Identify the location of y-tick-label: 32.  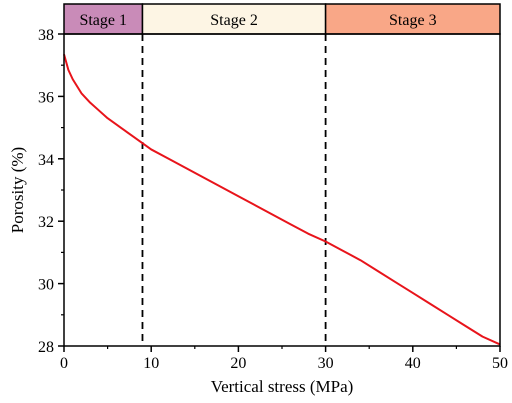
(46, 222).